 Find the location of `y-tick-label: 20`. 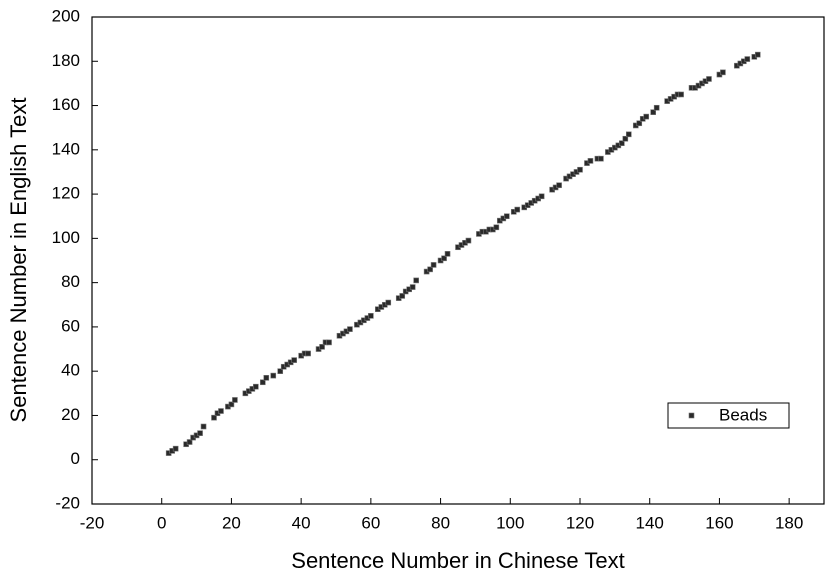

y-tick-label: 20 is located at coordinates (70, 414).